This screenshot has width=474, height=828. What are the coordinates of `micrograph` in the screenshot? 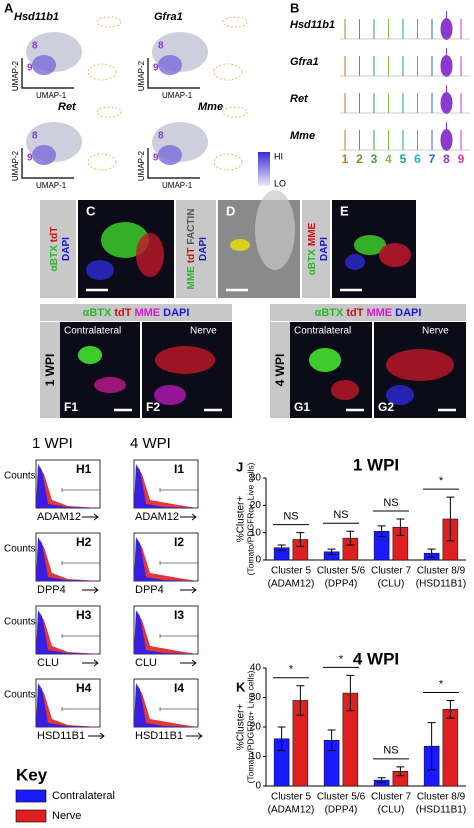 It's located at (100, 370).